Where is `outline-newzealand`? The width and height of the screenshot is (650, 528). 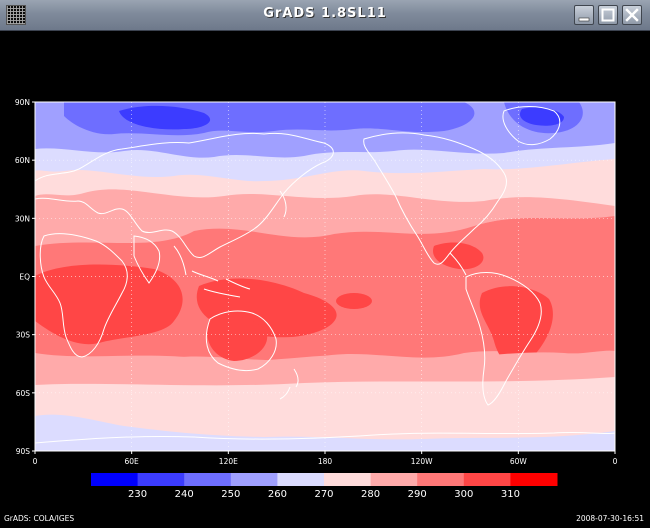 outline-newzealand is located at coordinates (289, 384).